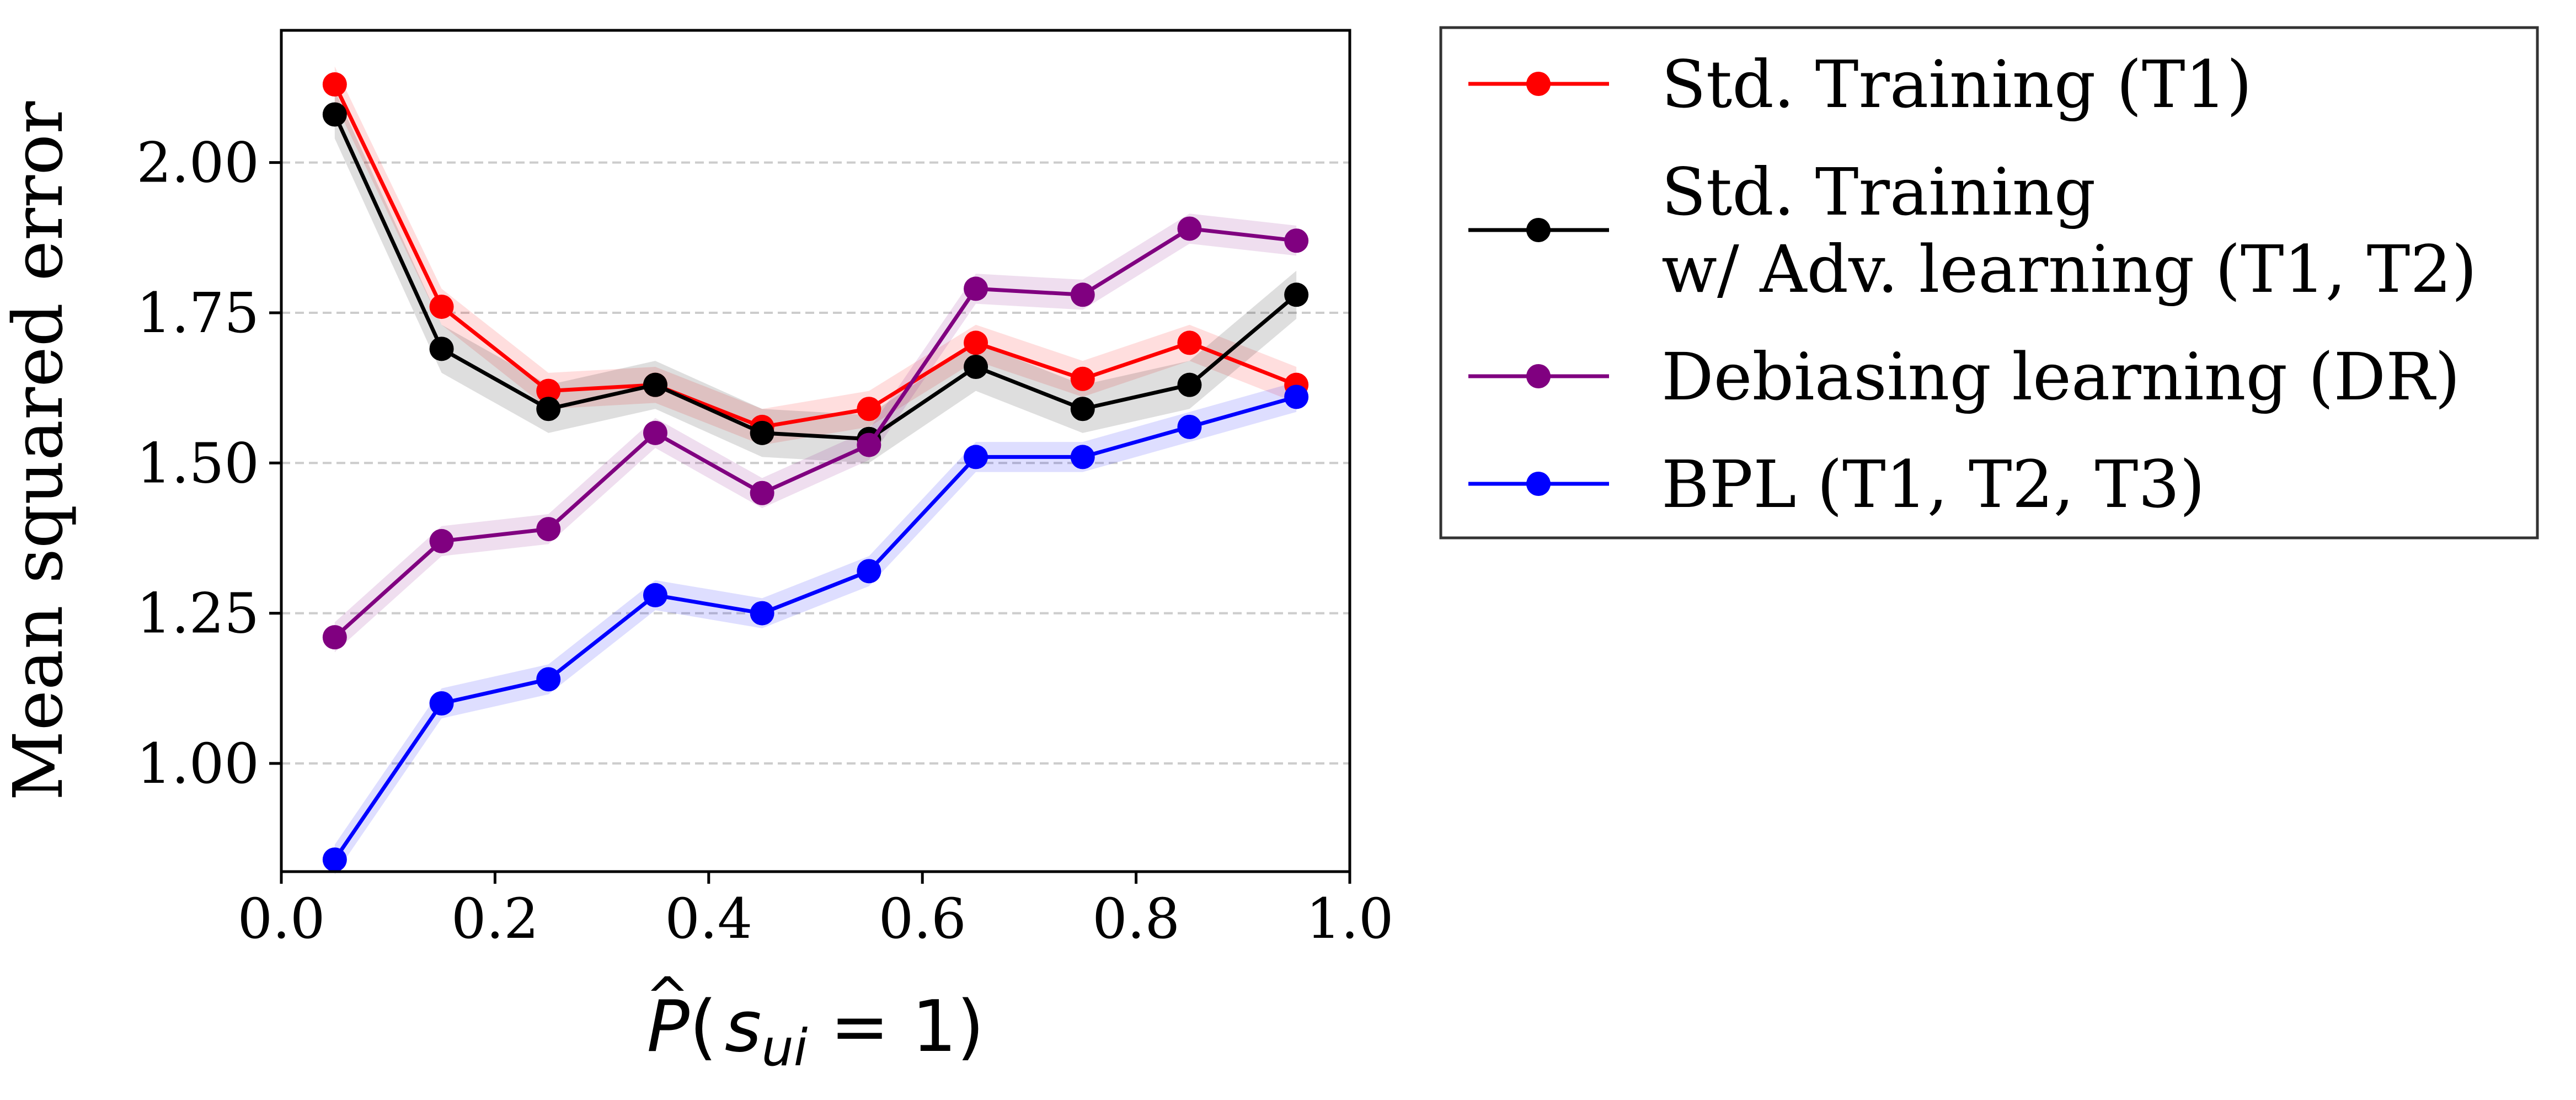 The width and height of the screenshot is (2576, 1100). I want to click on x-axis-label-prefix: P, so click(668, 1027).